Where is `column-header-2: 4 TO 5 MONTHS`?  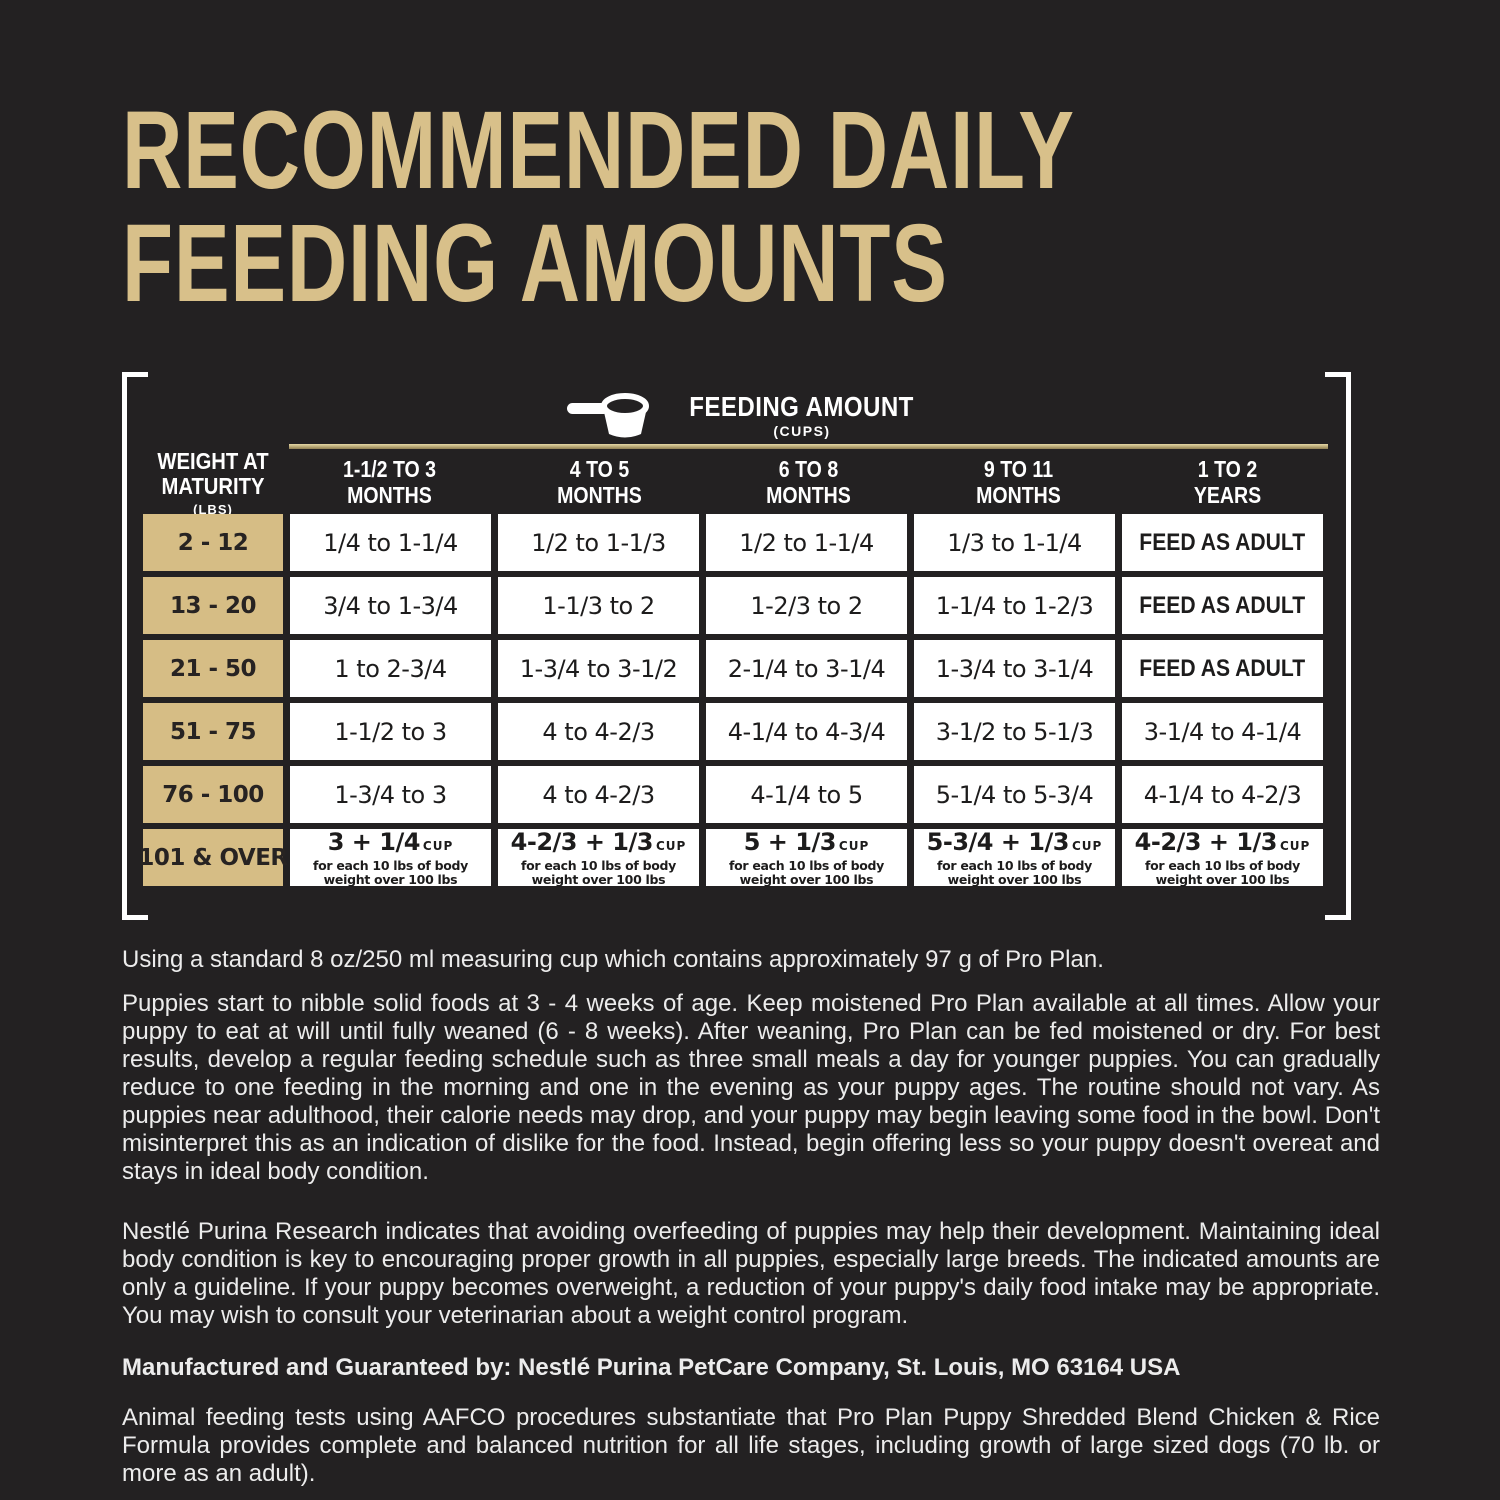 column-header-2: 4 TO 5 MONTHS is located at coordinates (599, 482).